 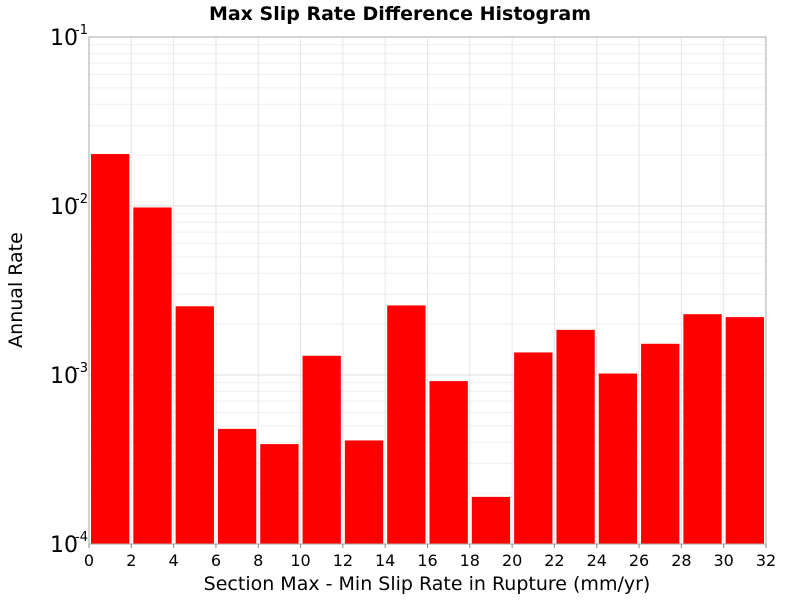 What do you see at coordinates (174, 560) in the screenshot?
I see `x-tick-label: 4` at bounding box center [174, 560].